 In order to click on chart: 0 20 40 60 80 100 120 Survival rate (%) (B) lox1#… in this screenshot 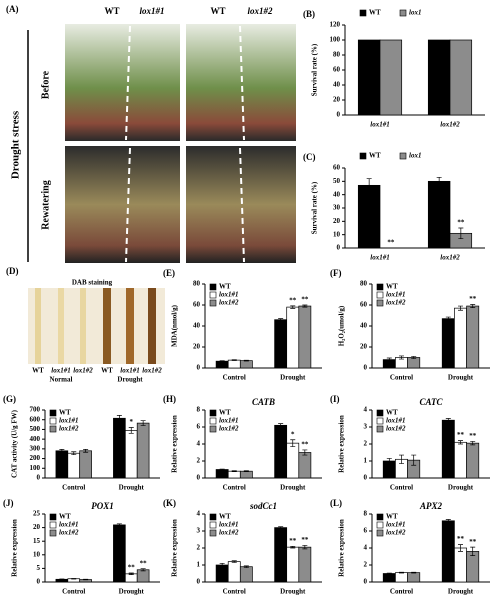, I will do `click(394, 69)`.